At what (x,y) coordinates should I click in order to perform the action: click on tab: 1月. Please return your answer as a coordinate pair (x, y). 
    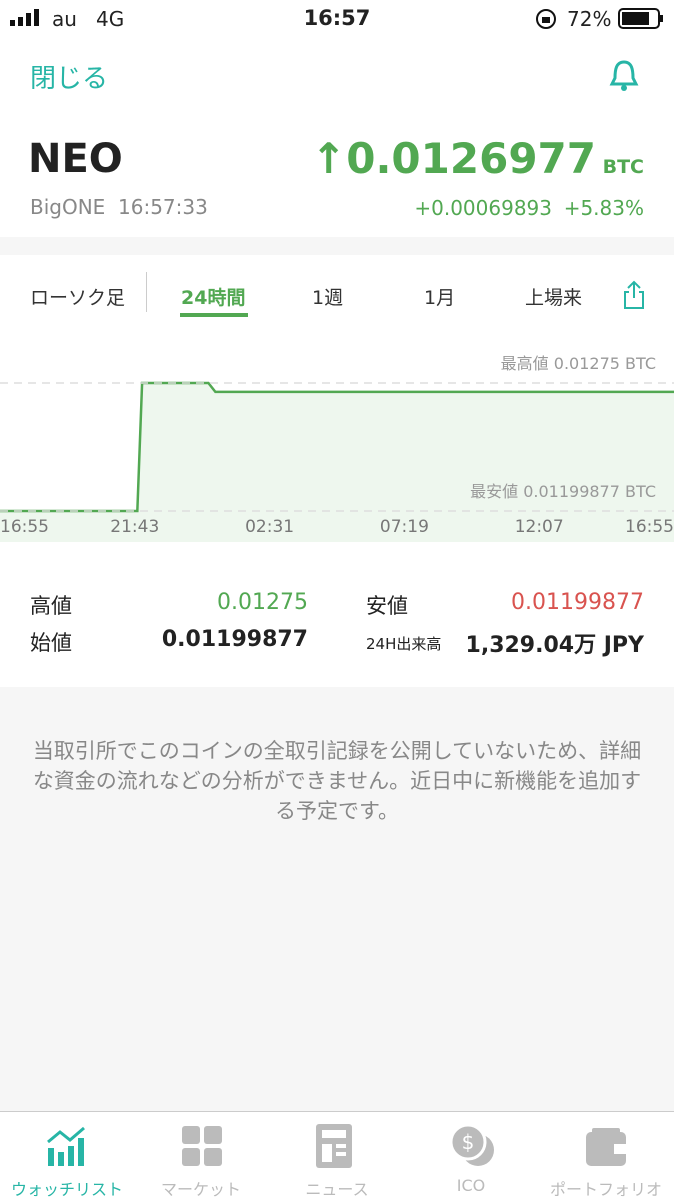
    Looking at the image, I should click on (440, 298).